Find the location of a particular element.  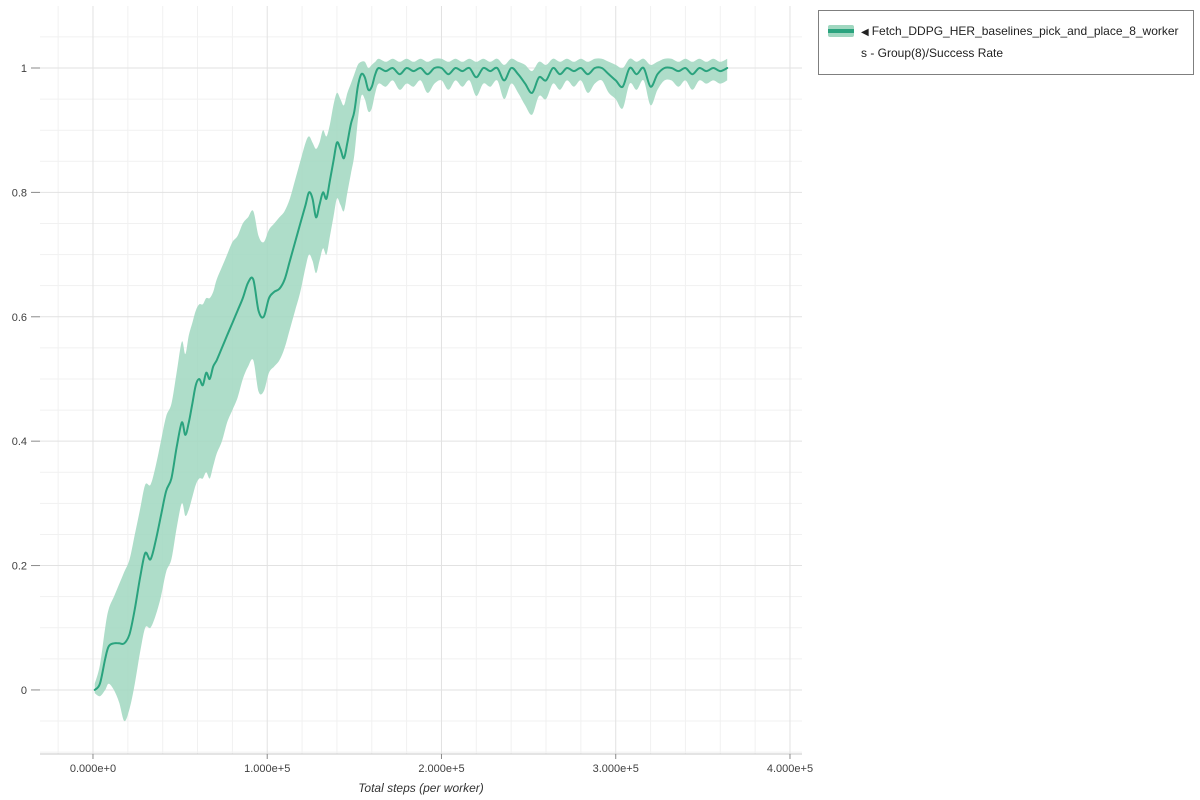

tick-label: 1 is located at coordinates (24, 69).